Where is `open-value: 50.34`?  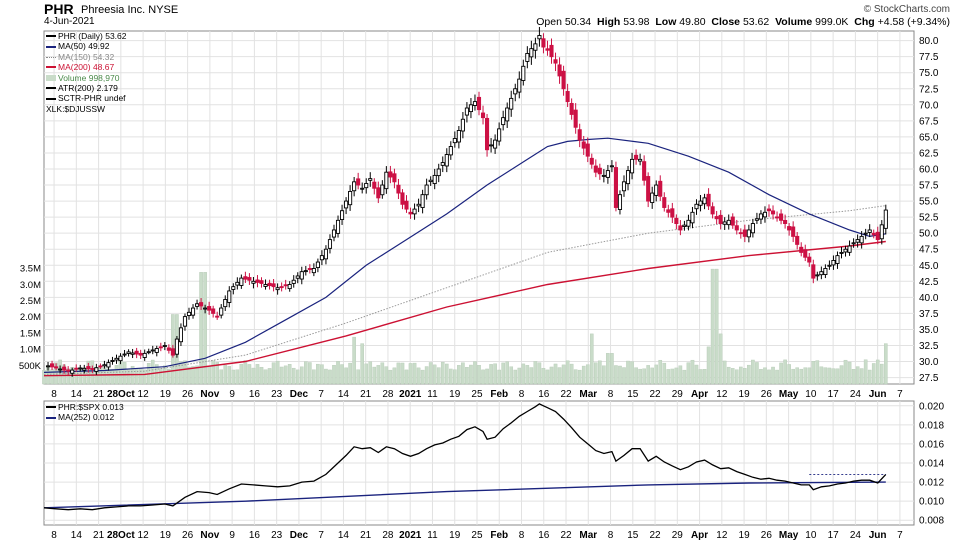
open-value: 50.34 is located at coordinates (578, 22).